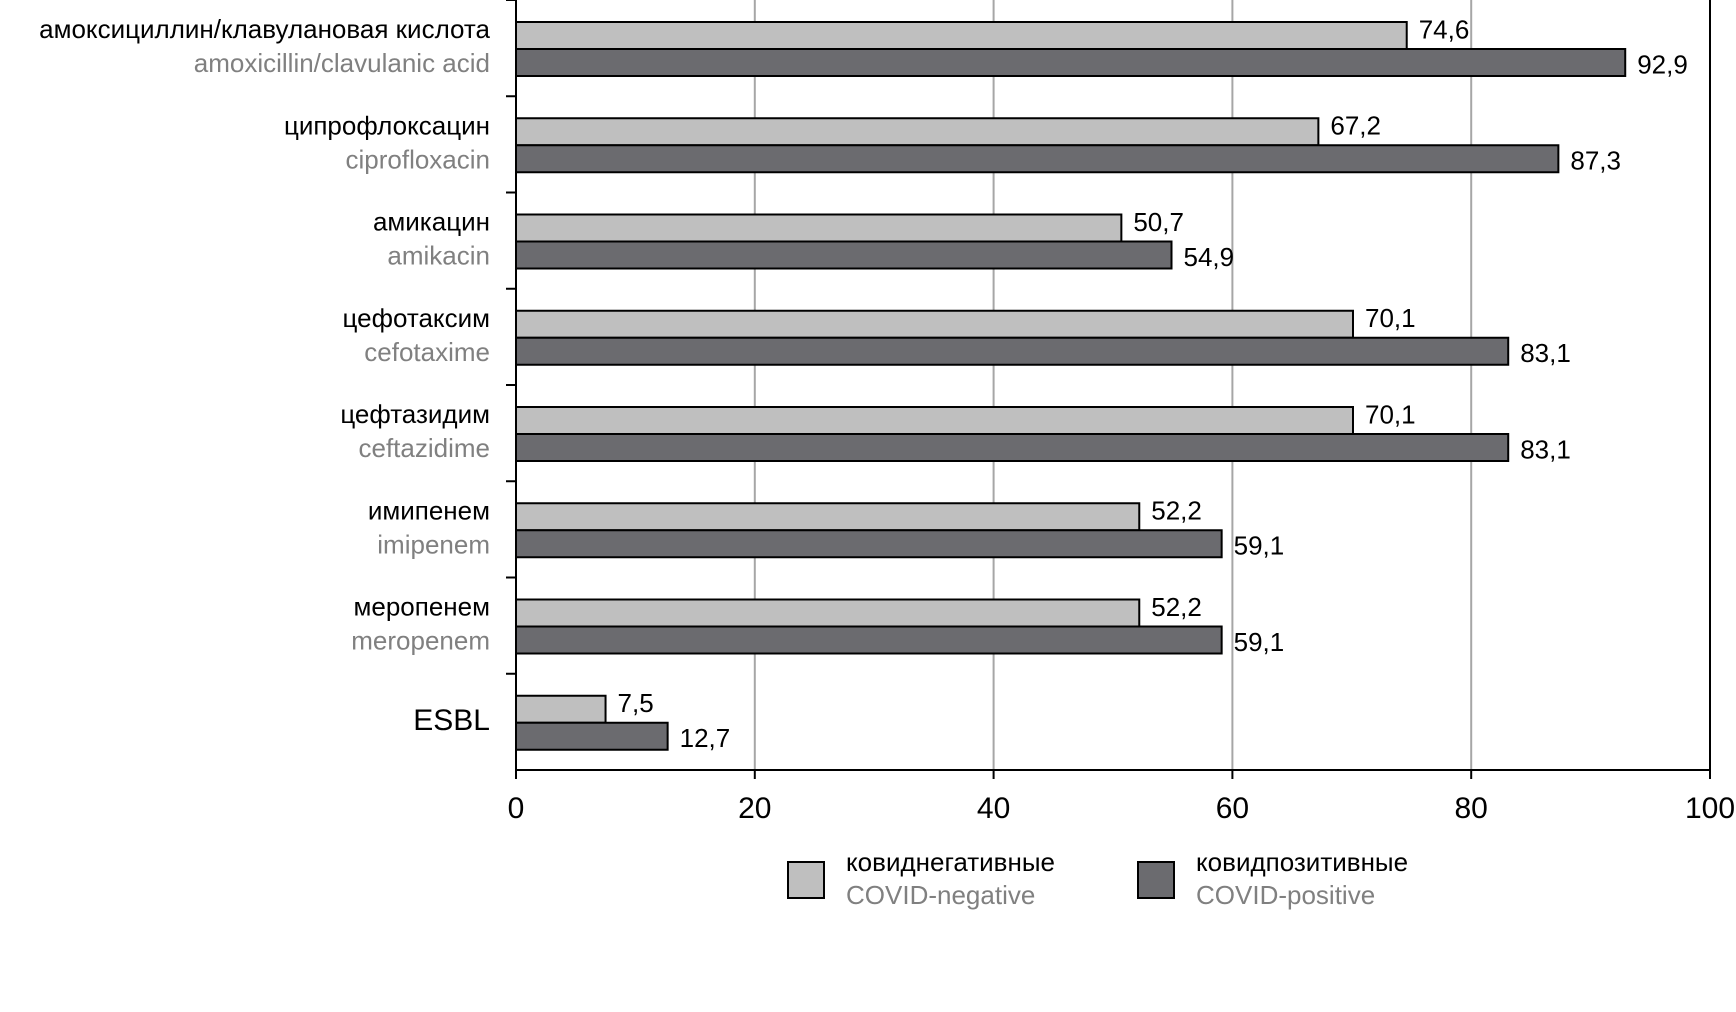 Image resolution: width=1736 pixels, height=1012 pixels. What do you see at coordinates (940, 895) in the screenshot?
I see `legend-label-en: COVID-negative` at bounding box center [940, 895].